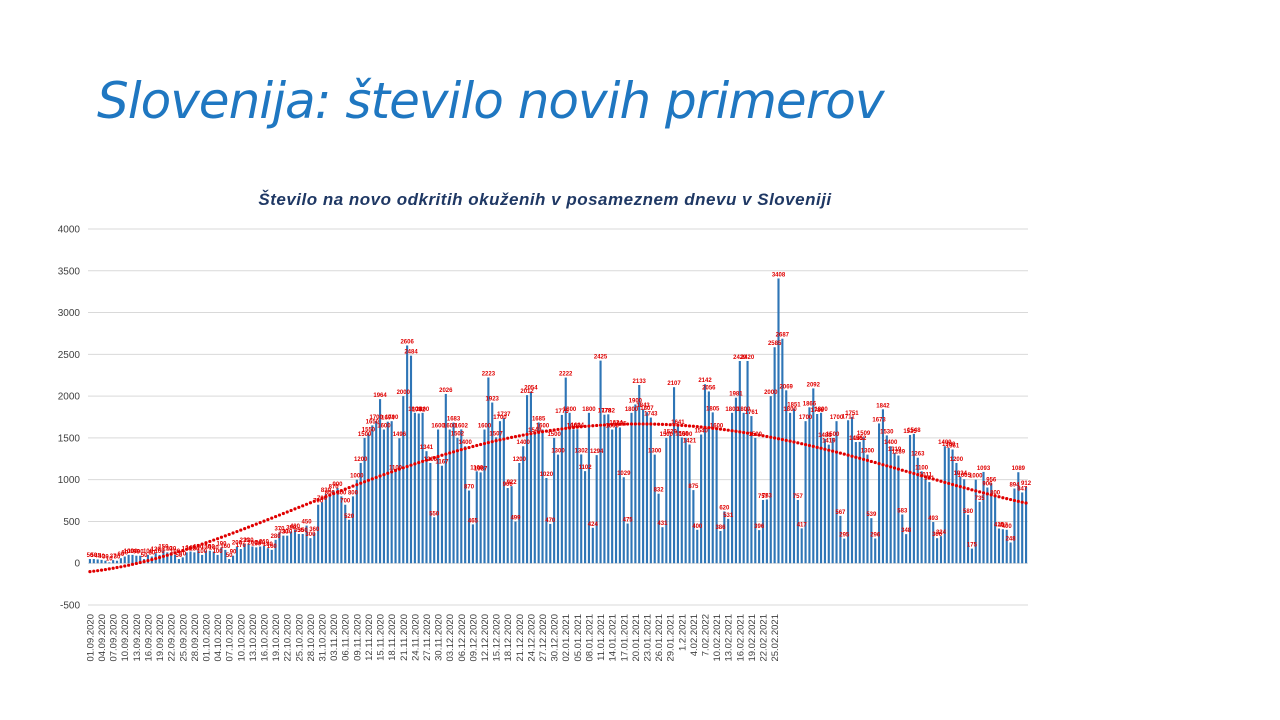 The width and height of the screenshot is (1280, 720). What do you see at coordinates (490, 101) in the screenshot?
I see `slide-title: Slovenija: število novih primerov` at bounding box center [490, 101].